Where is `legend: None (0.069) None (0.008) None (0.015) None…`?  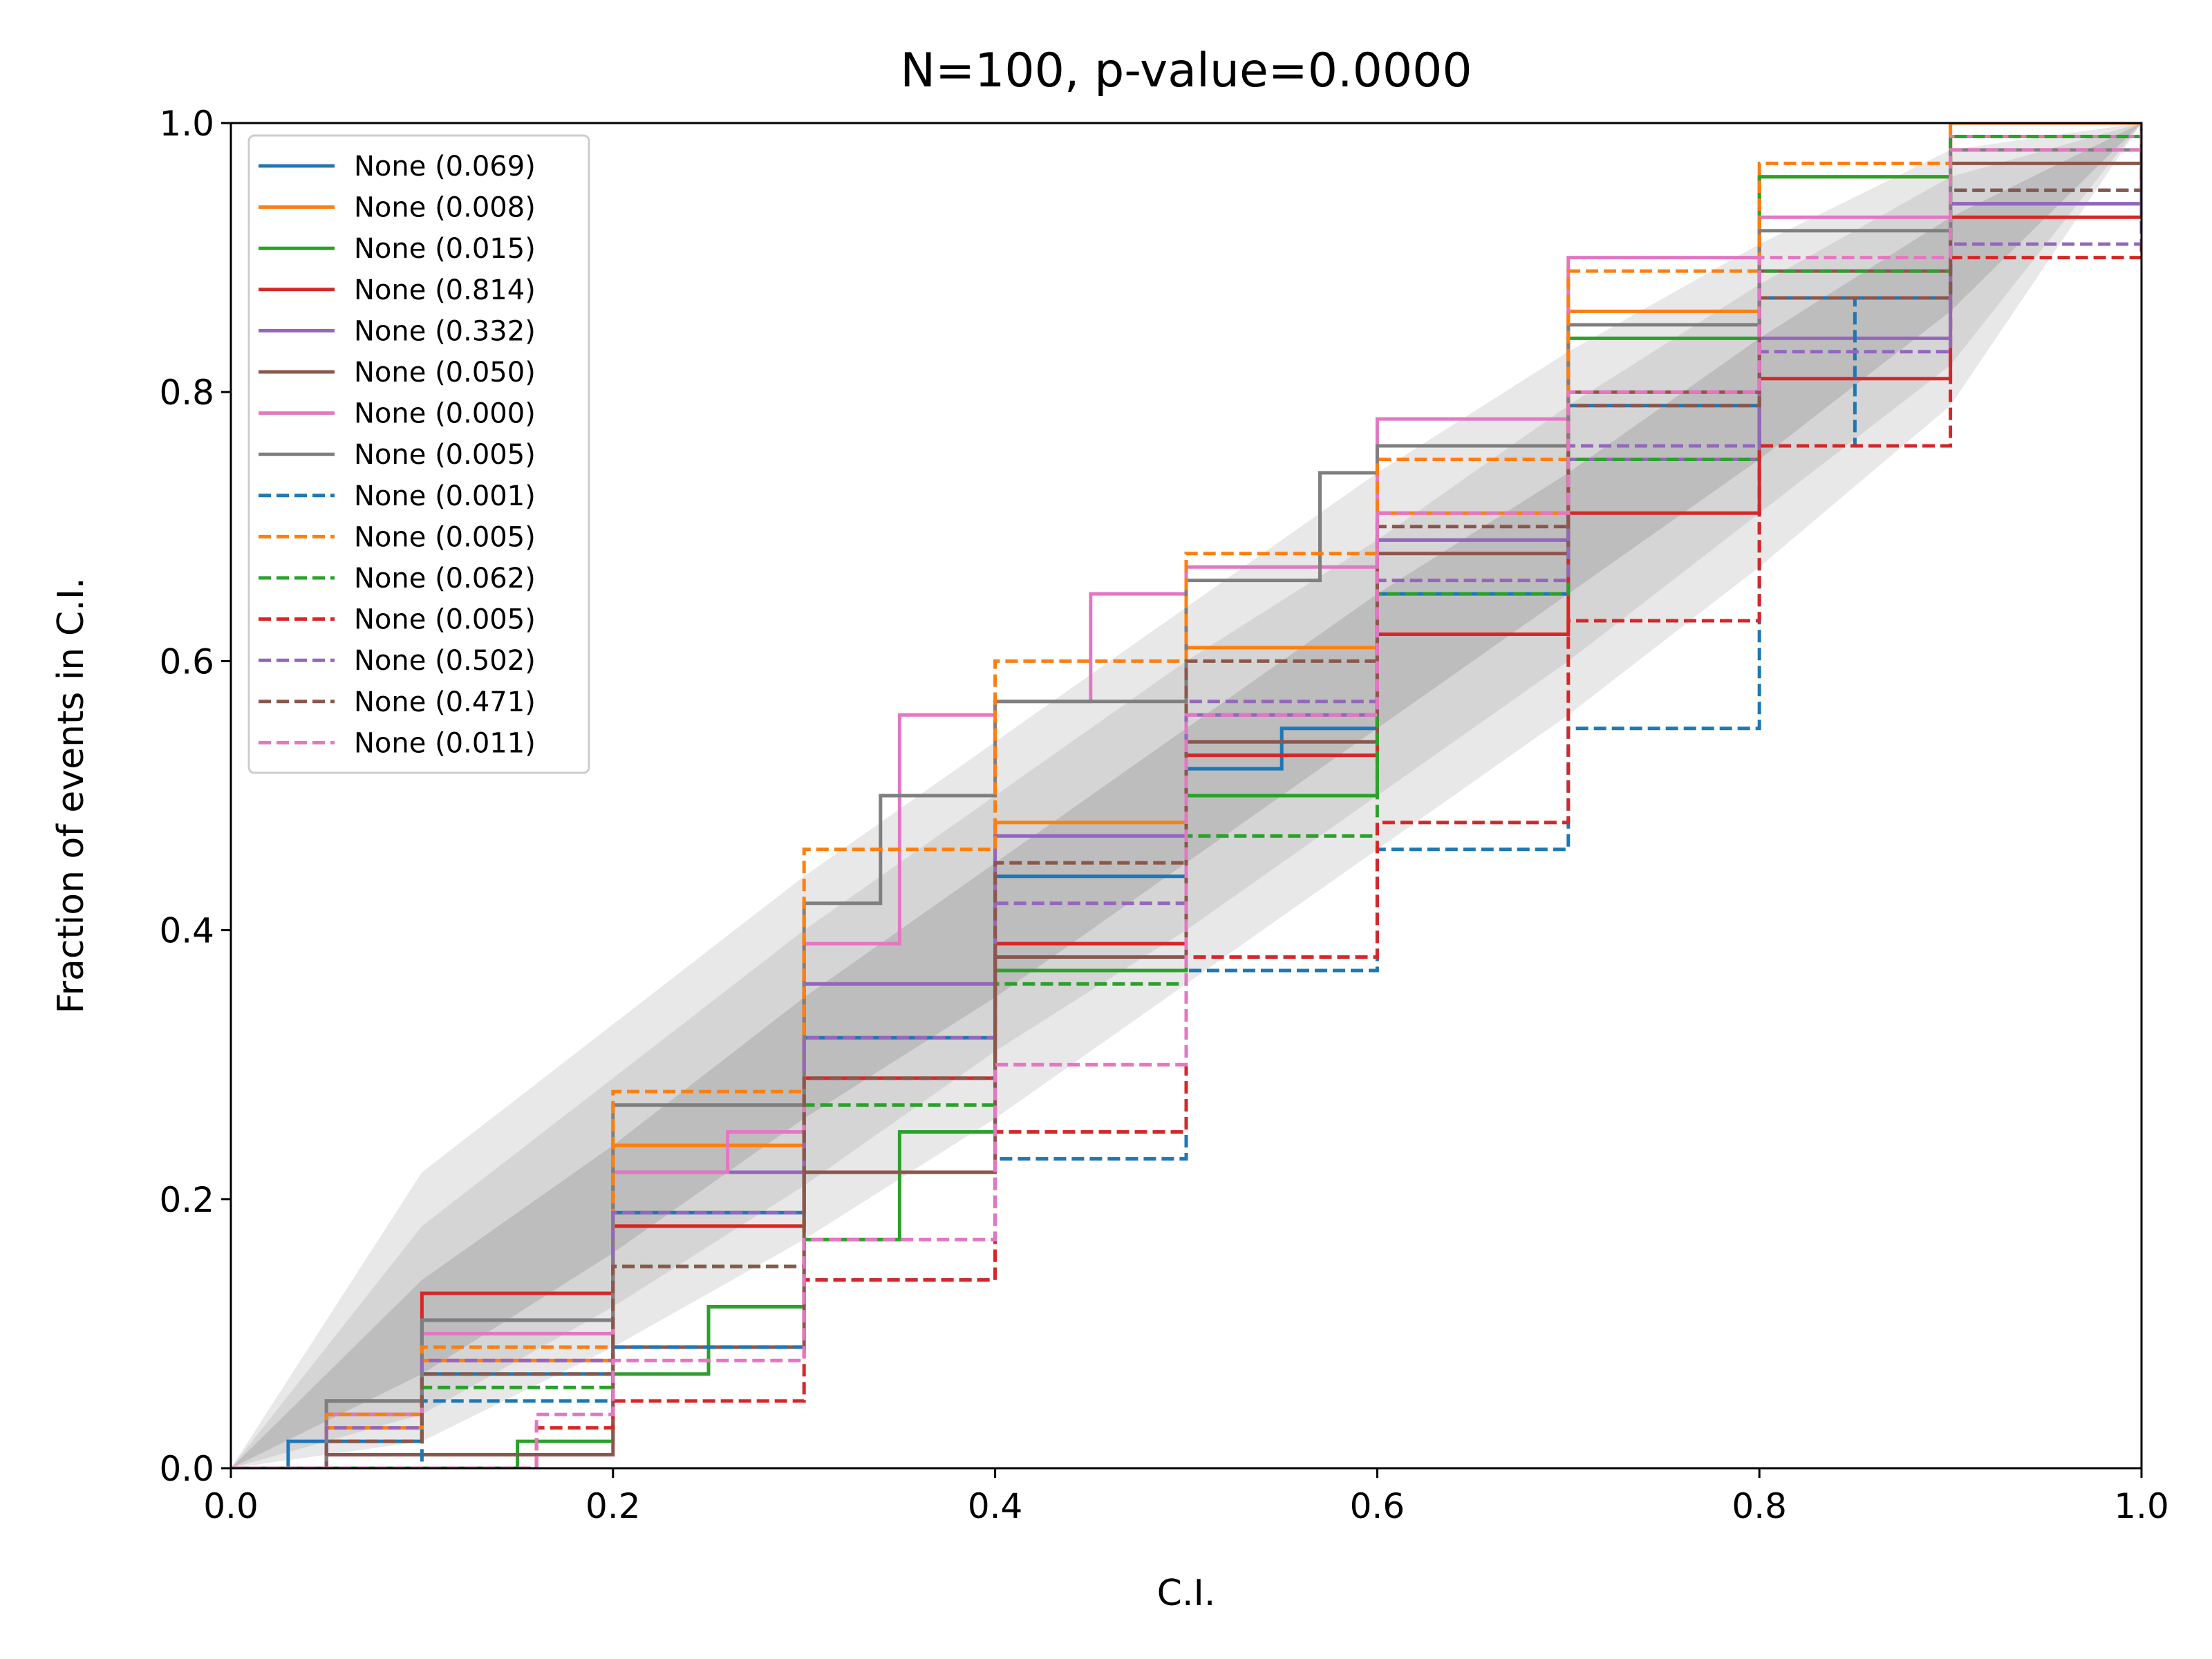
legend: None (0.069) None (0.008) None (0.015) None… is located at coordinates (419, 454).